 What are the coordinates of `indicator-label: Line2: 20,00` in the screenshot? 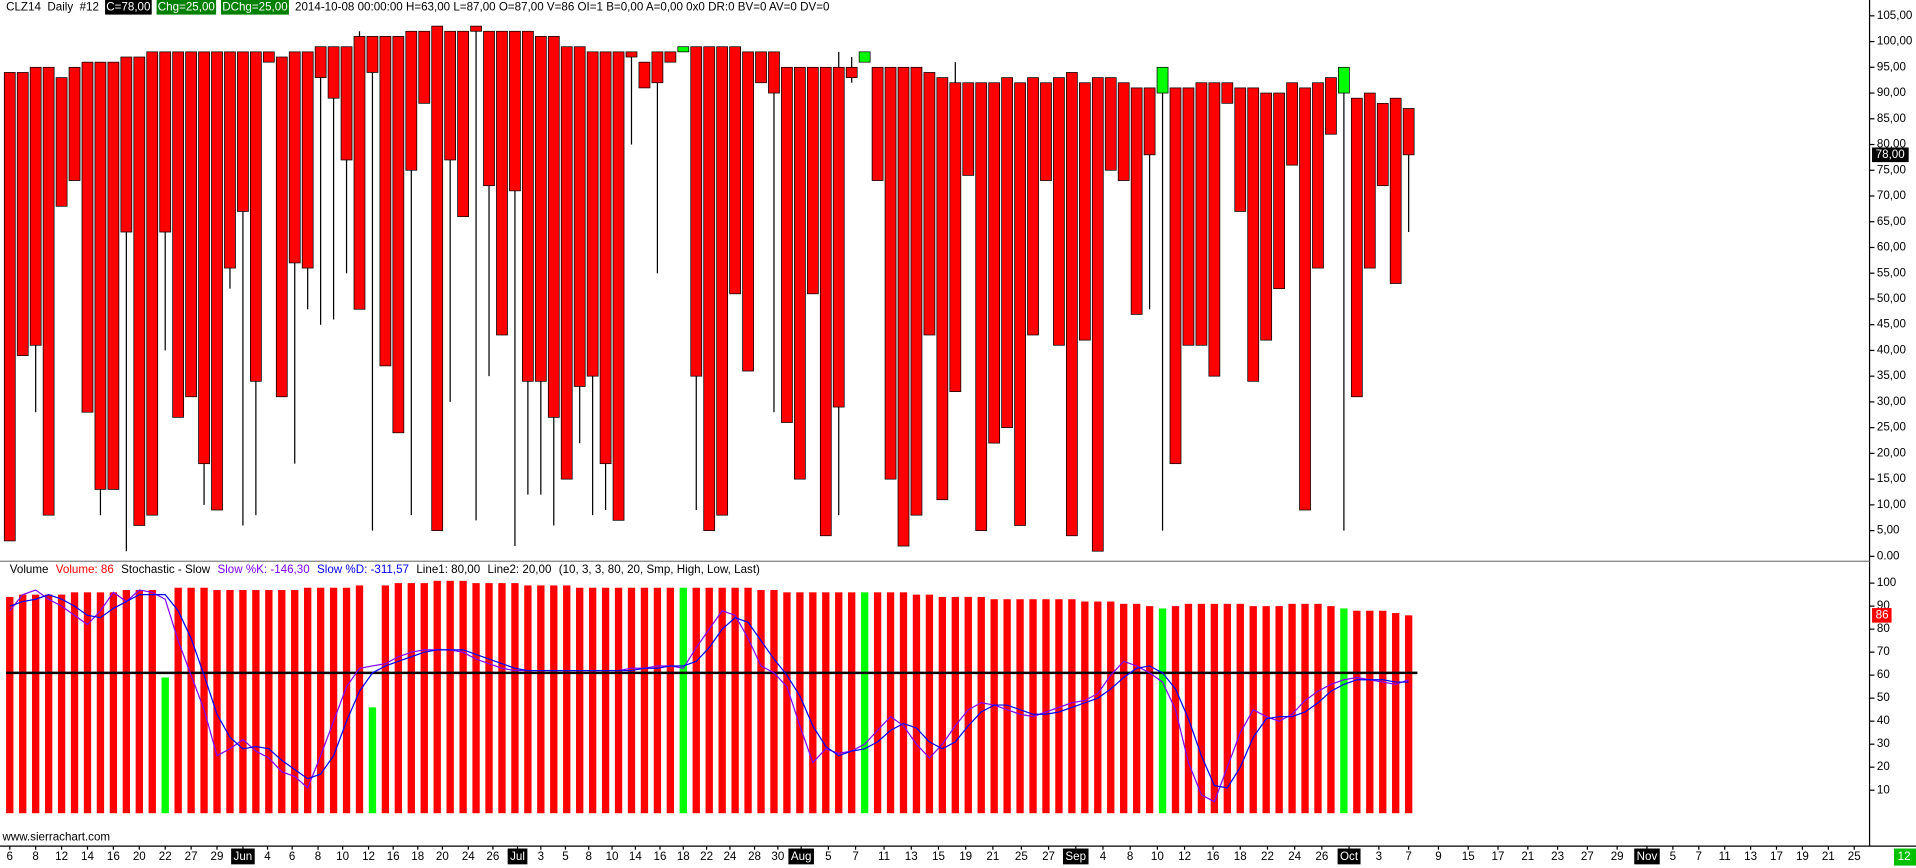 It's located at (520, 570).